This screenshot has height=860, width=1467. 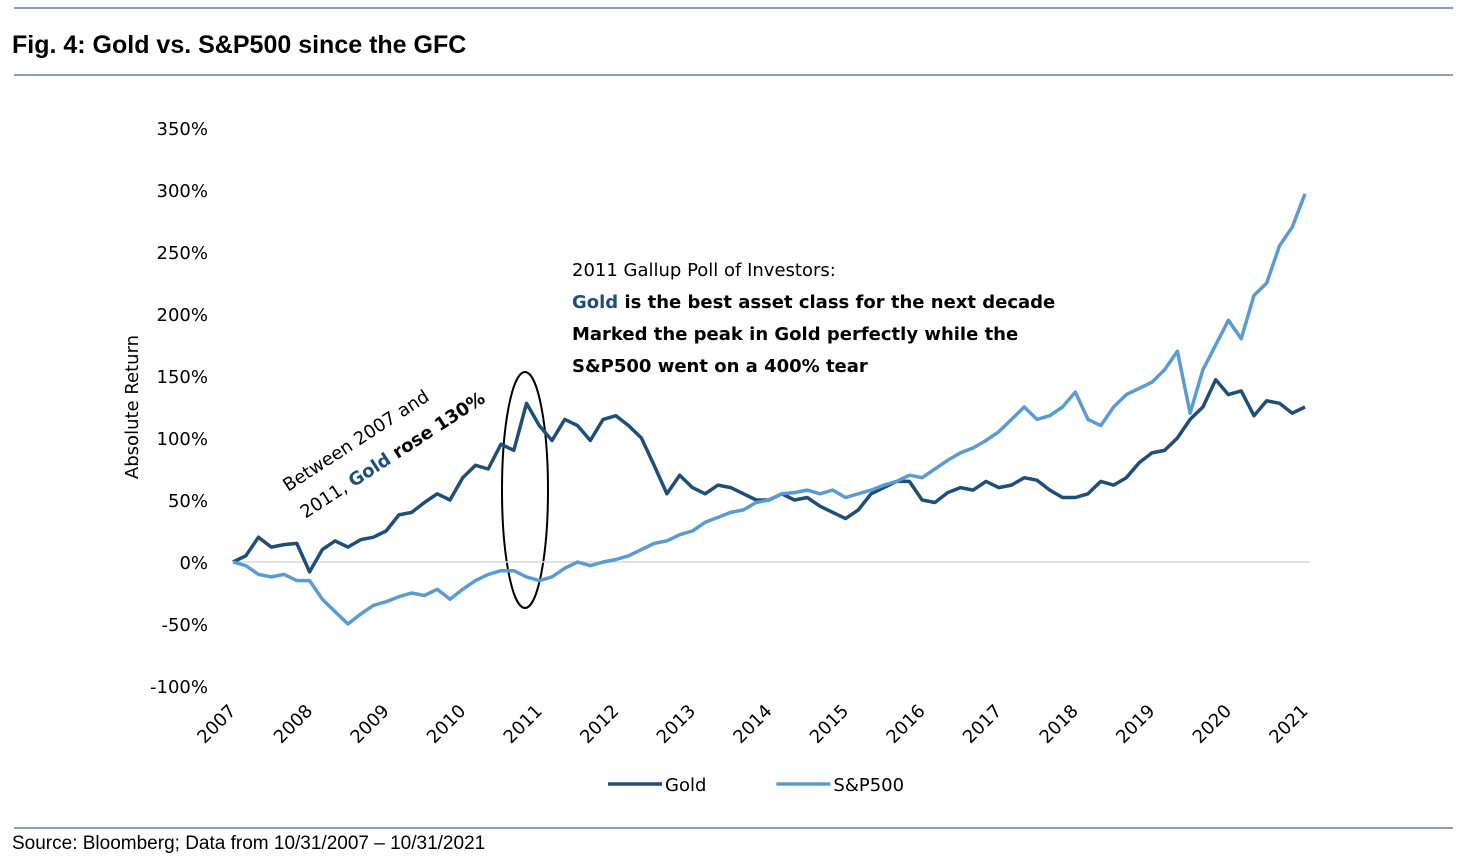 What do you see at coordinates (182, 377) in the screenshot?
I see `y-tick-label: 150%` at bounding box center [182, 377].